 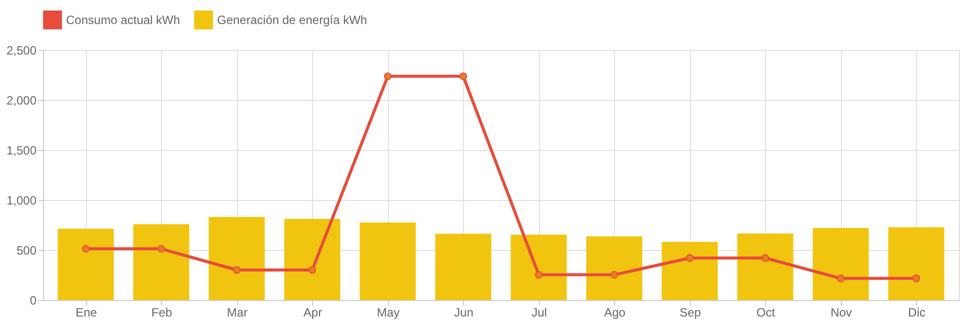 What do you see at coordinates (464, 313) in the screenshot?
I see `x-tick-label: Jun` at bounding box center [464, 313].